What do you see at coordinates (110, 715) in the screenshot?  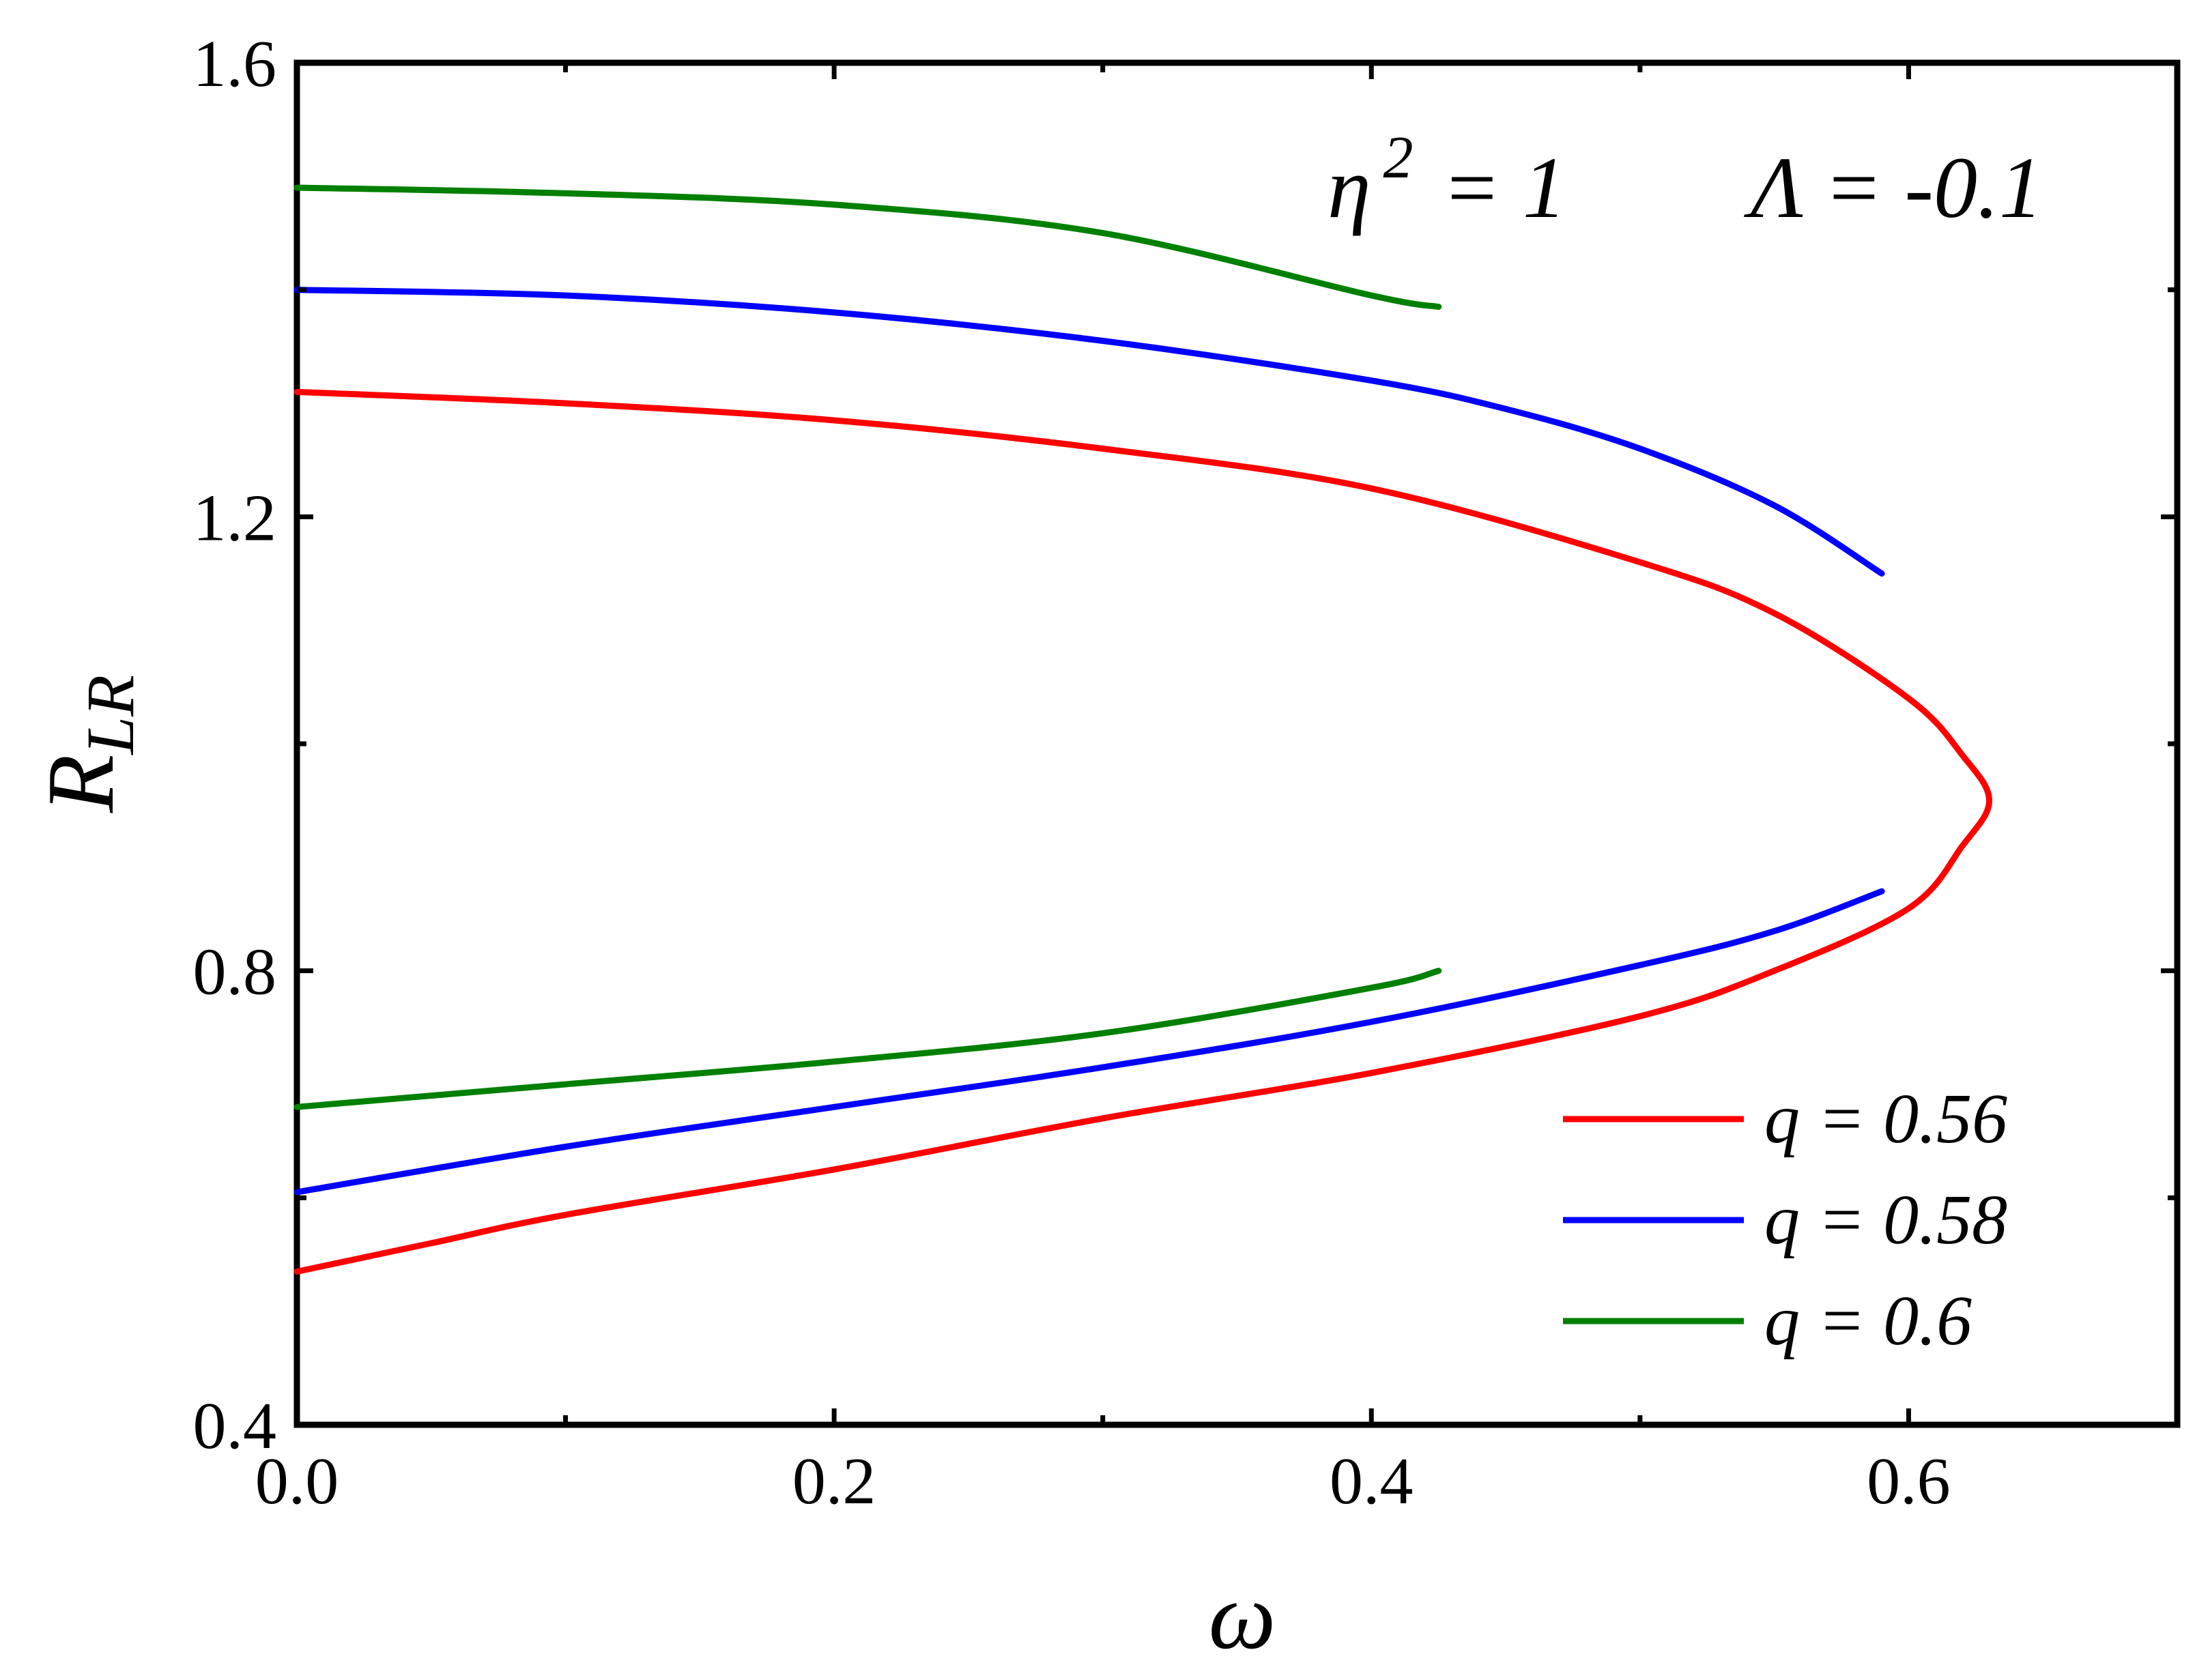 I see `y-axis-title-subscript: LR` at bounding box center [110, 715].